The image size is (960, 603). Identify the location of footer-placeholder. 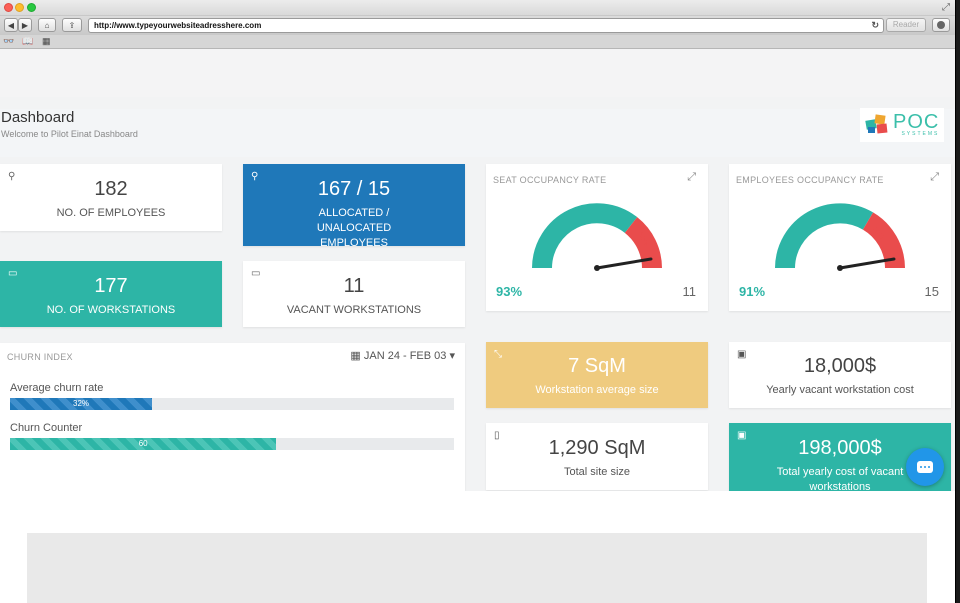
(477, 568).